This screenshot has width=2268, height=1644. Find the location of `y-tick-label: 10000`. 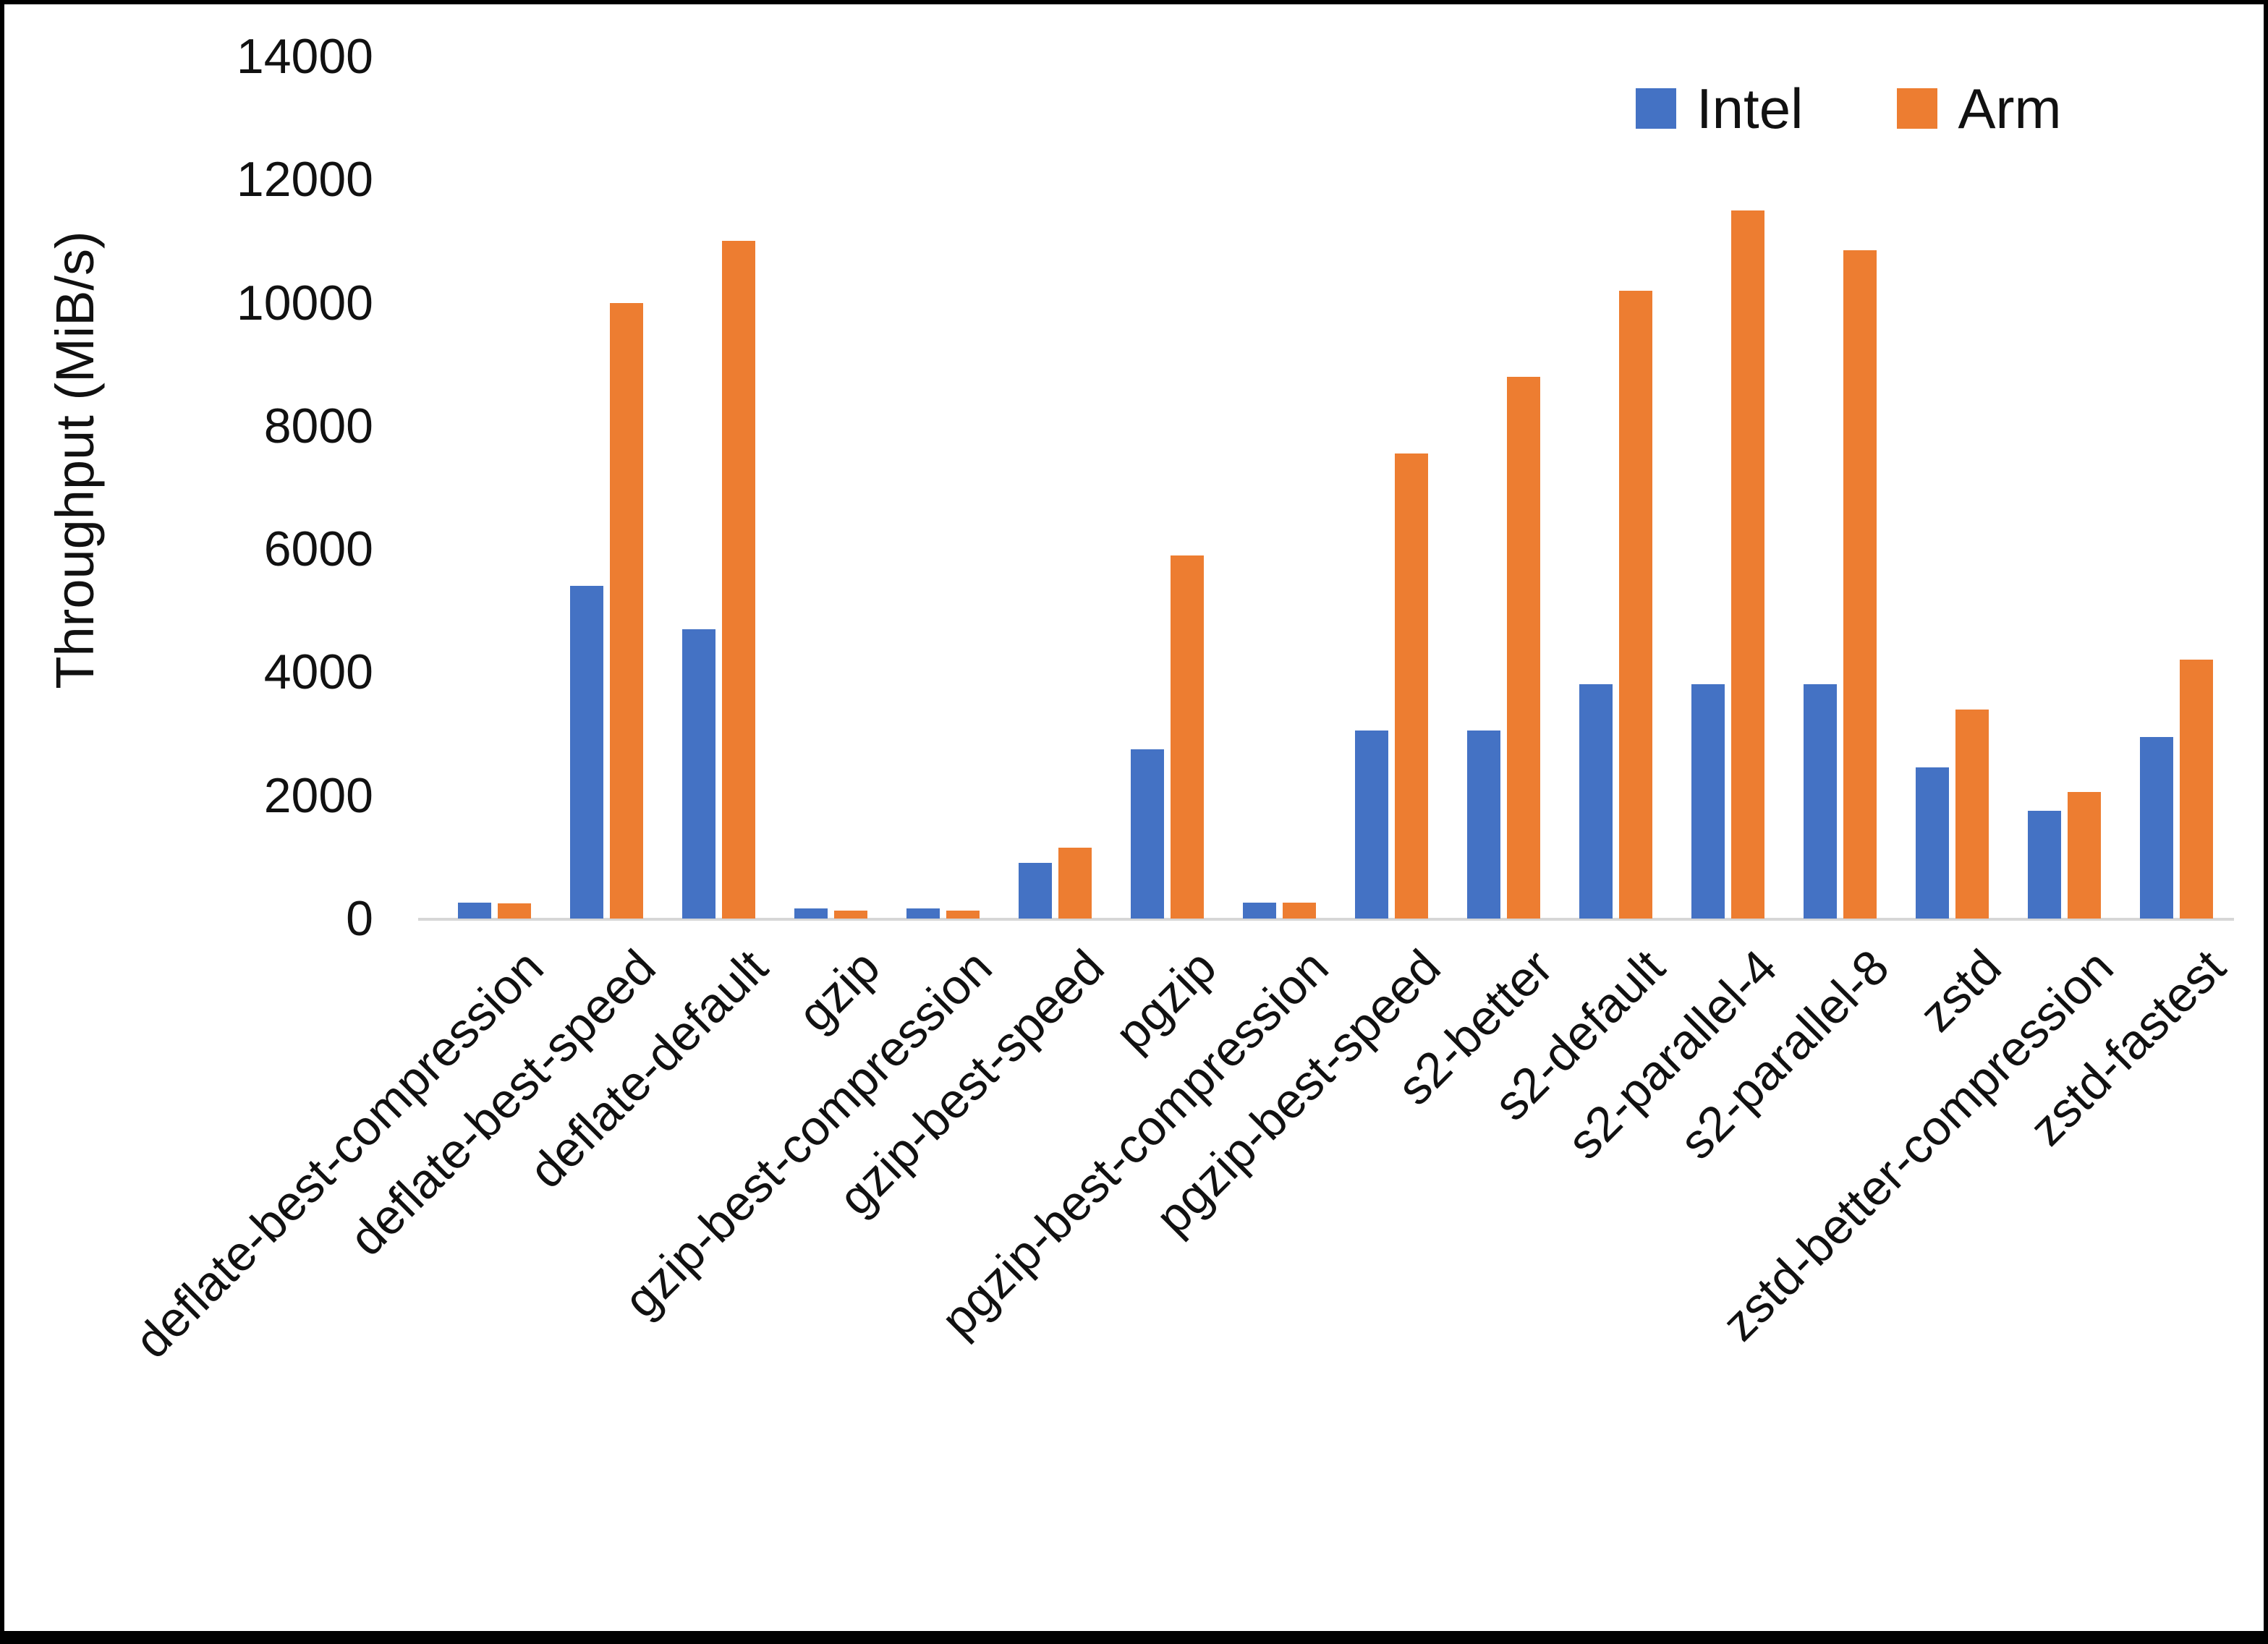

y-tick-label: 10000 is located at coordinates (304, 303).